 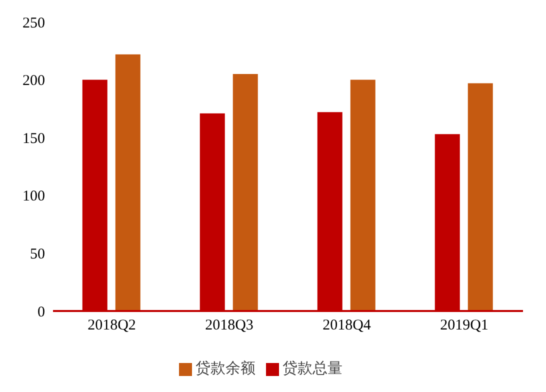 What do you see at coordinates (229, 326) in the screenshot?
I see `x-tick-label: 2018Q3` at bounding box center [229, 326].